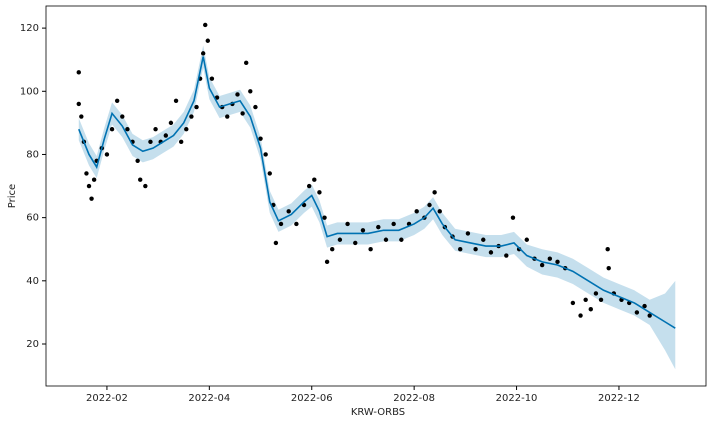 The height and width of the screenshot is (428, 712). Describe the element at coordinates (619, 398) in the screenshot. I see `x-tick-label: 2022-12` at that location.